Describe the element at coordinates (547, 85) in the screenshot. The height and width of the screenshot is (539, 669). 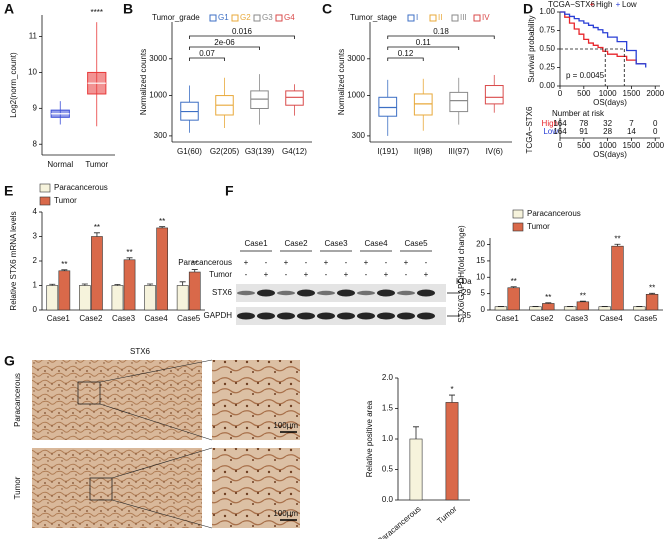
I see `y-tick-label: 0.00` at that location.